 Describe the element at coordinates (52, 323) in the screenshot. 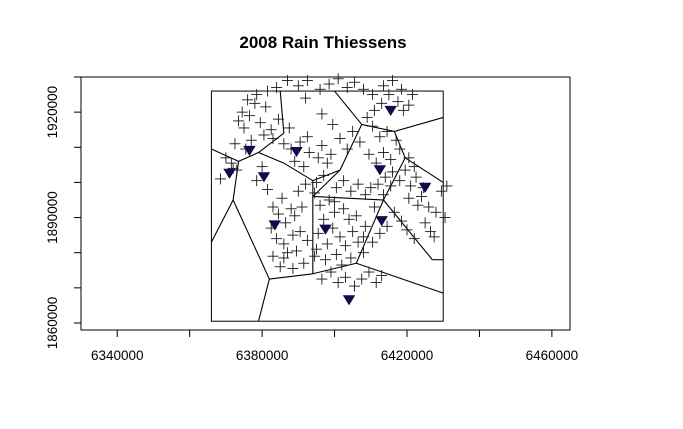

I see `y-tick-label: 1860000` at that location.